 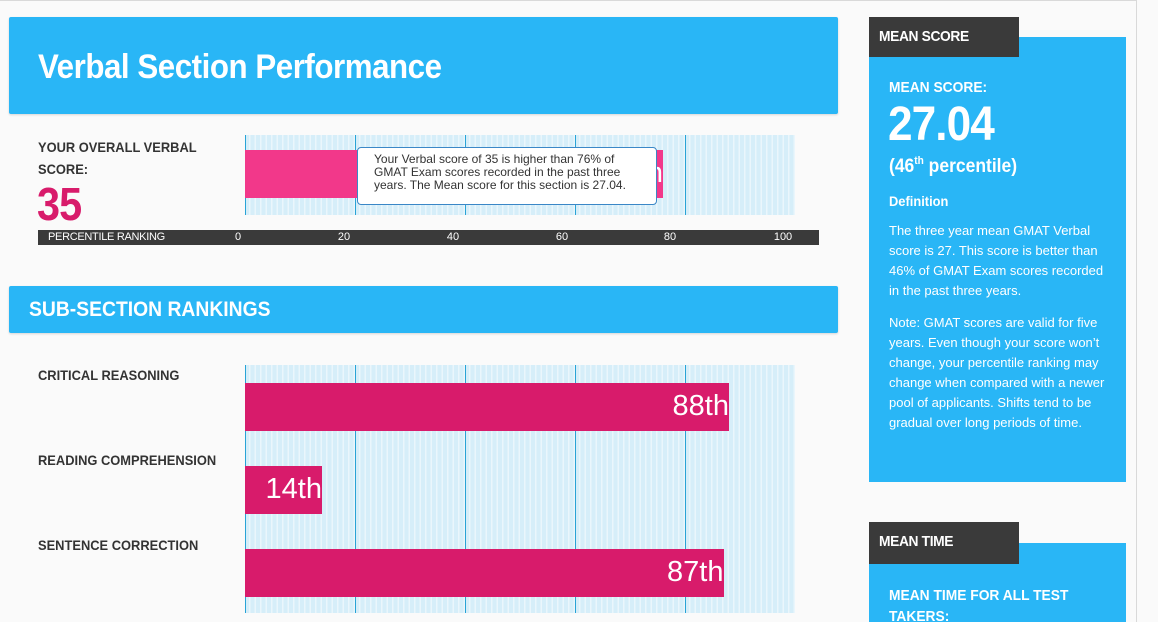 I want to click on page-title: Verbal Section Performance, so click(x=240, y=67).